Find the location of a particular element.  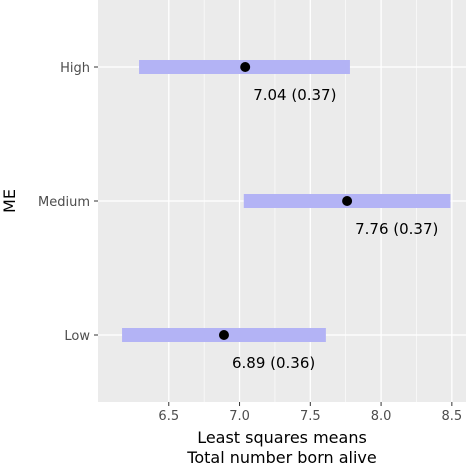

x-axis-title-line2: Total number born alive is located at coordinates (281, 457).